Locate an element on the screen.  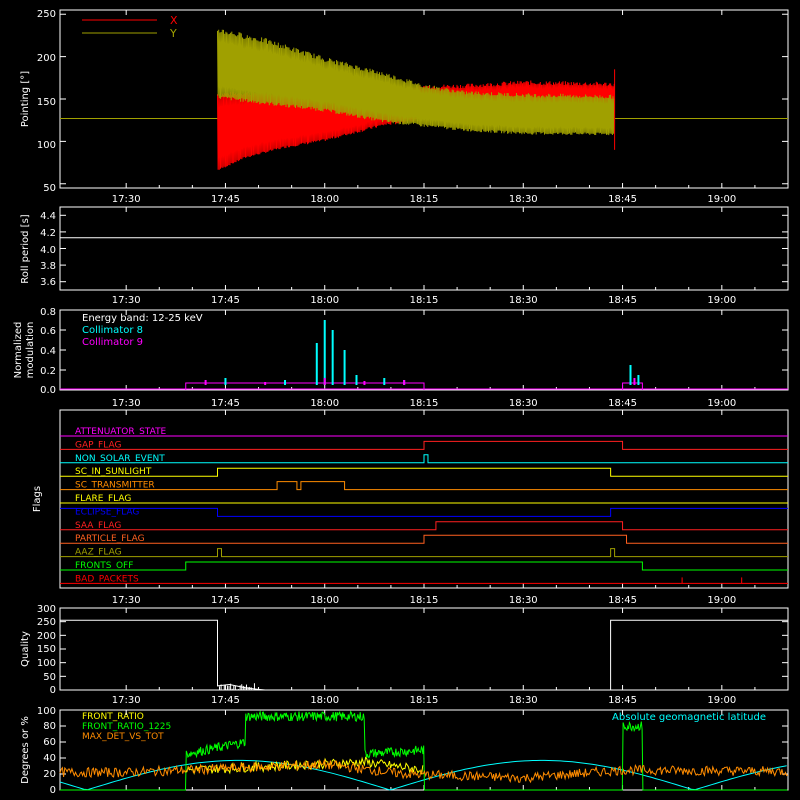
flag-label-sc-transmitter: SC_TRANSMITTER is located at coordinates (115, 486).